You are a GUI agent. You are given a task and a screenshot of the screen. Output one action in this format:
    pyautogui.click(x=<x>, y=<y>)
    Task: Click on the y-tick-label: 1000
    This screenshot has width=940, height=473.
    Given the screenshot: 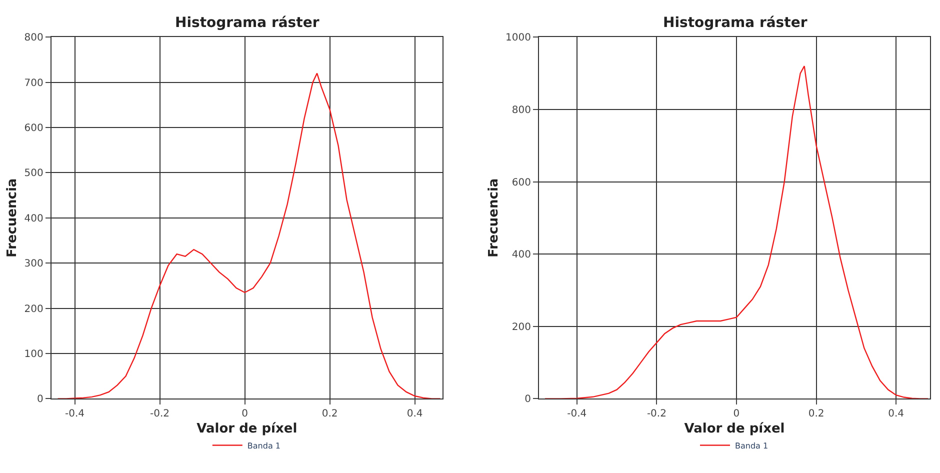 What is the action you would take?
    pyautogui.click(x=518, y=38)
    